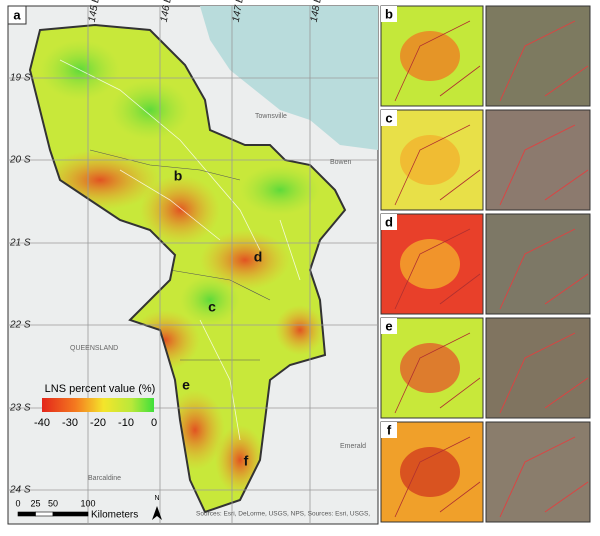 This screenshot has width=600, height=536. What do you see at coordinates (212, 307) in the screenshot?
I see `region-label: c` at bounding box center [212, 307].